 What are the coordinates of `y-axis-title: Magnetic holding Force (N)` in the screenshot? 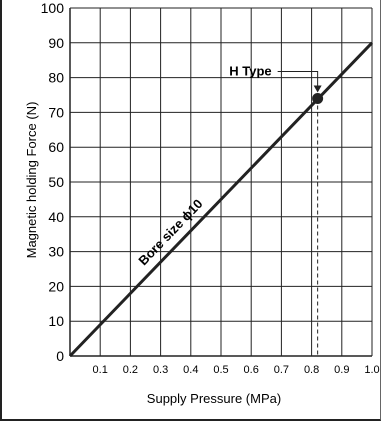 It's located at (31, 180).